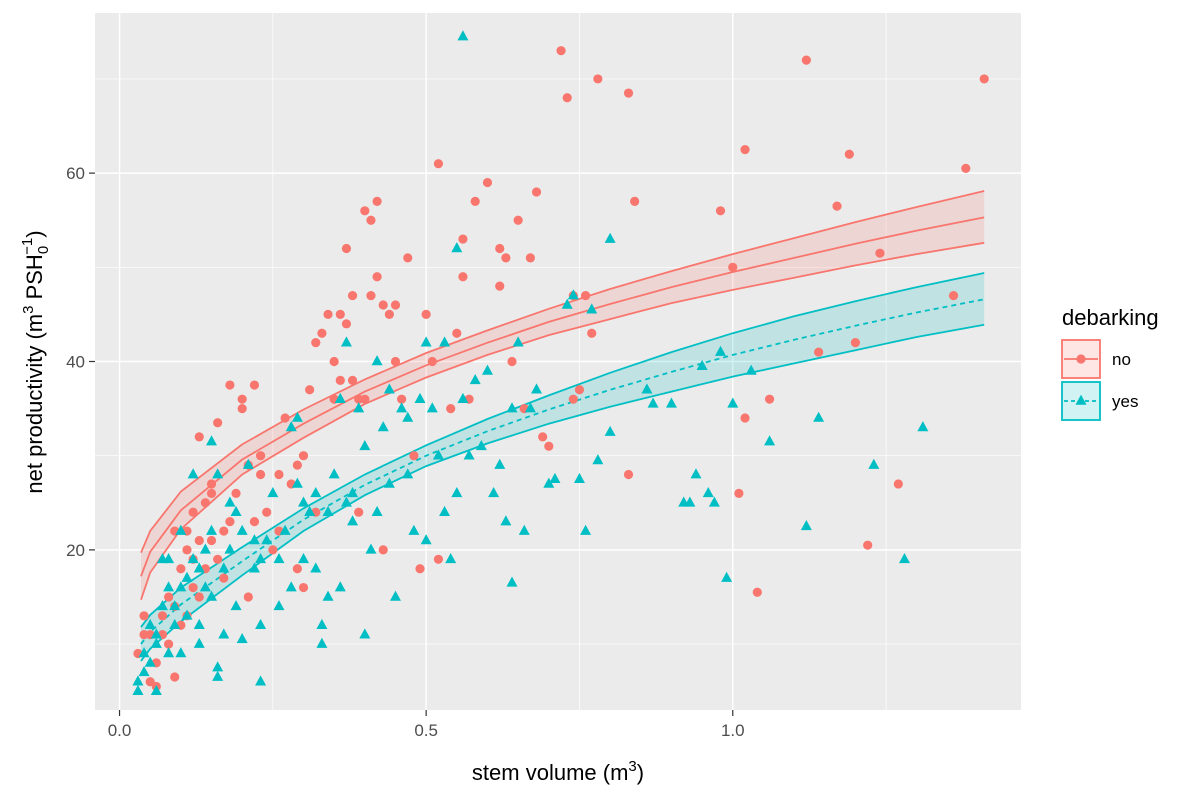 The height and width of the screenshot is (800, 1200). What do you see at coordinates (733, 730) in the screenshot?
I see `x-tick-label: 1.0` at bounding box center [733, 730].